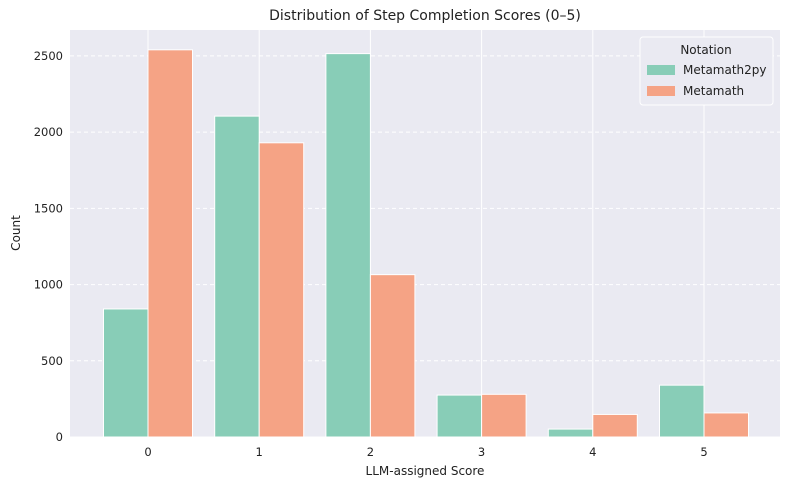 The image size is (790, 490). I want to click on legend-swatch-metamath, so click(661, 91).